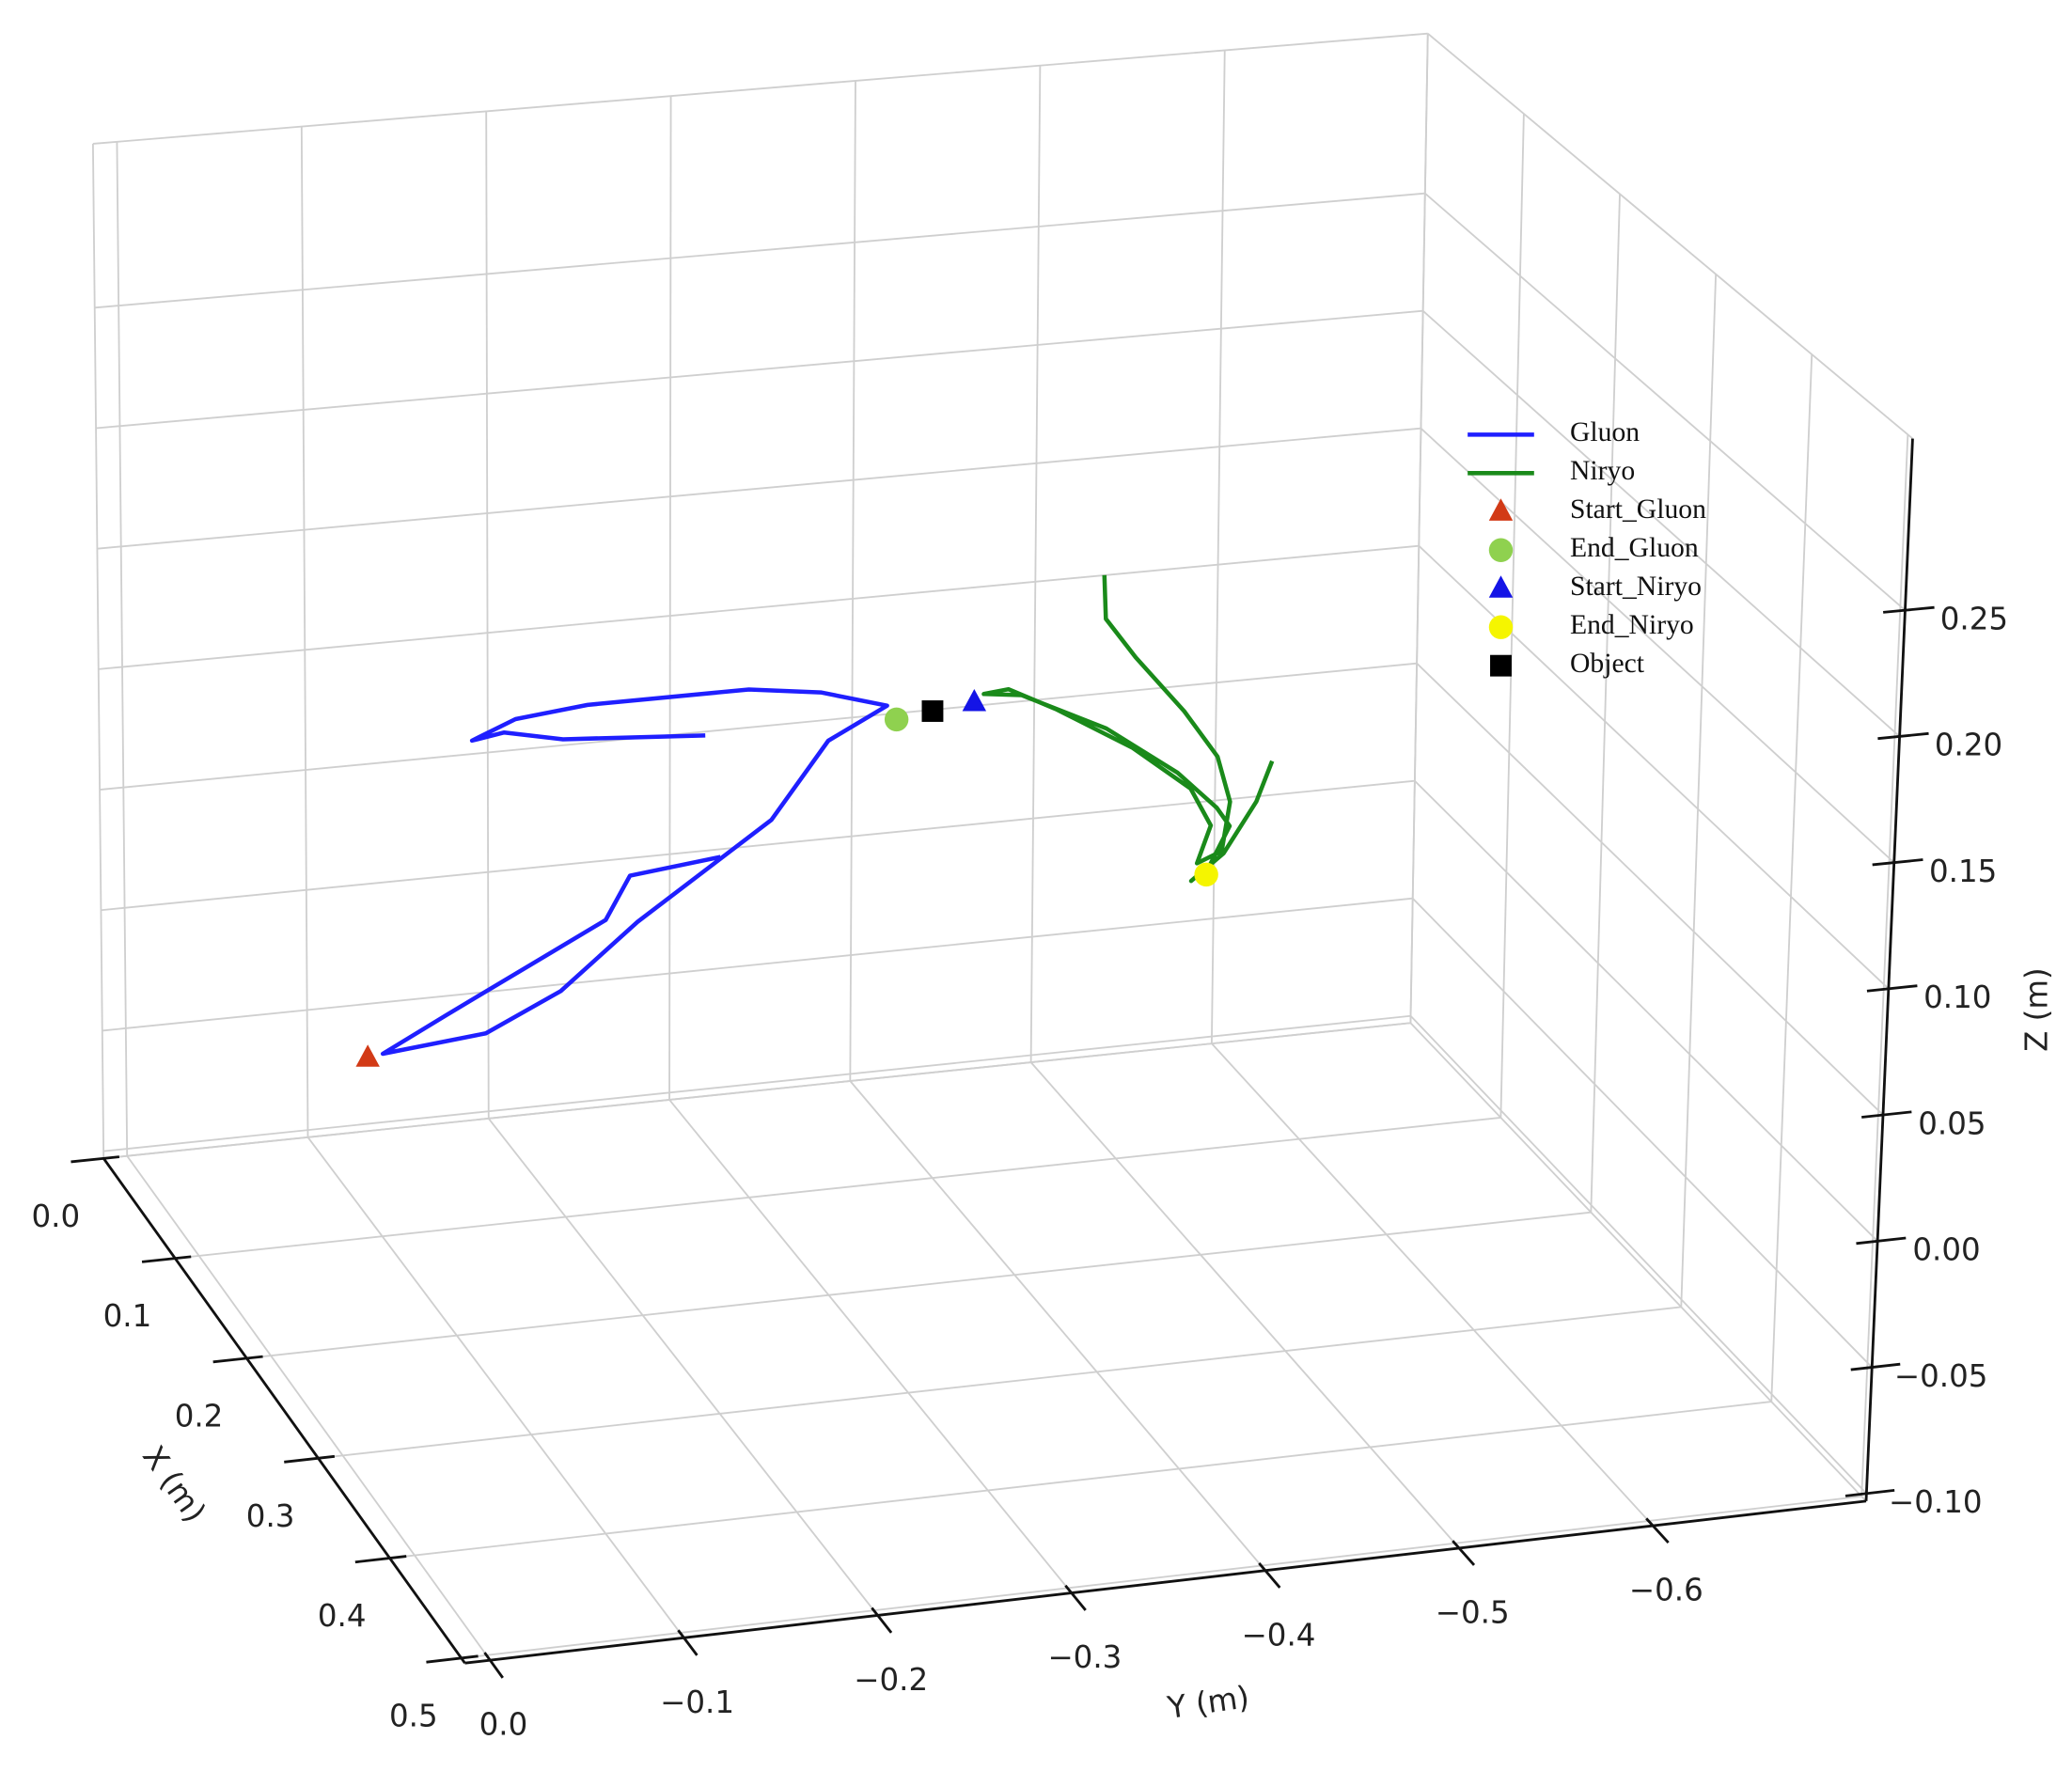 The width and height of the screenshot is (2072, 1771). I want to click on y-axis-label: Y (m), so click(1208, 1702).